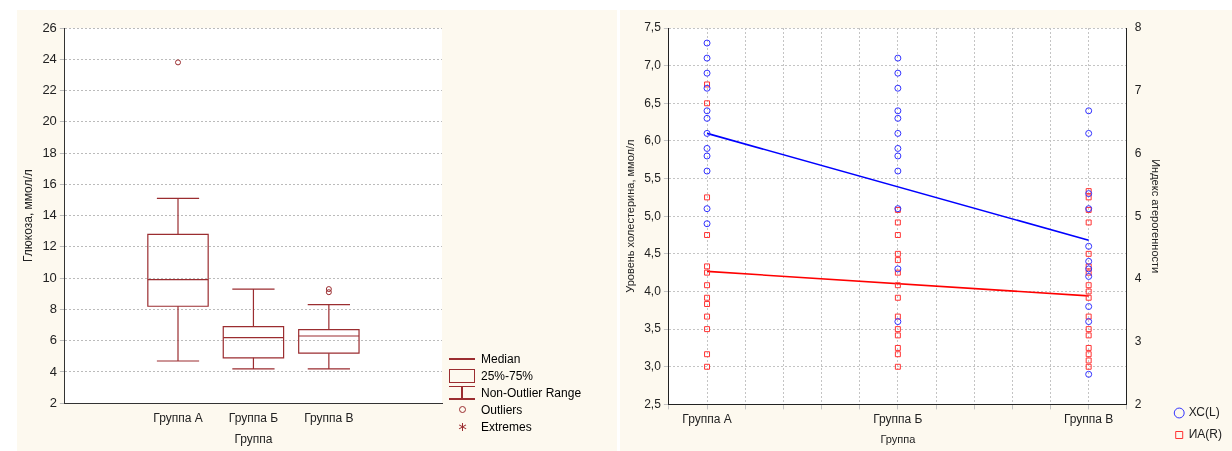 This screenshot has width=1232, height=451. Describe the element at coordinates (1156, 216) in the screenshot. I see `y2-axis-title: Индекс атерогенности` at that location.